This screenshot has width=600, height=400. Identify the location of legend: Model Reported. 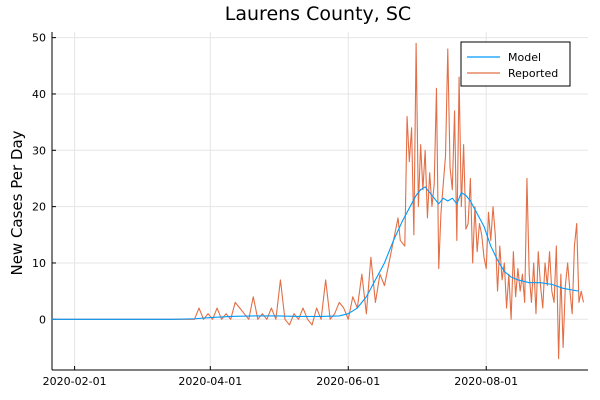
(515, 64).